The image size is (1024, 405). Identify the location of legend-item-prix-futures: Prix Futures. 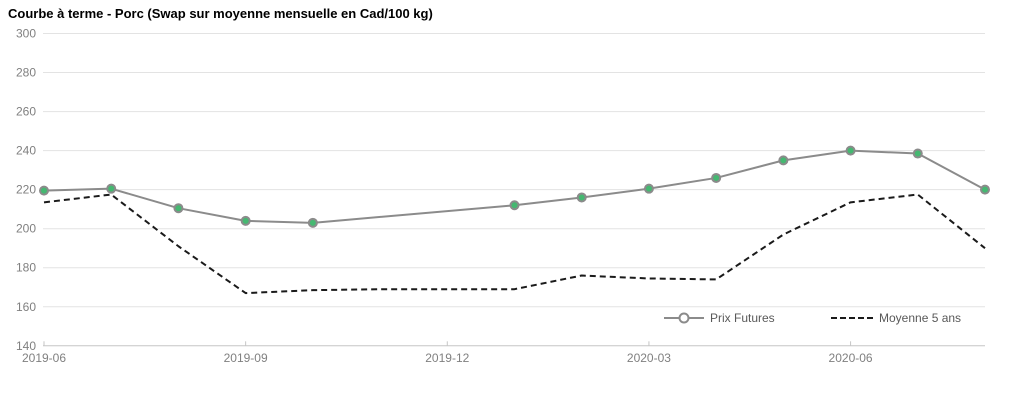
(719, 318).